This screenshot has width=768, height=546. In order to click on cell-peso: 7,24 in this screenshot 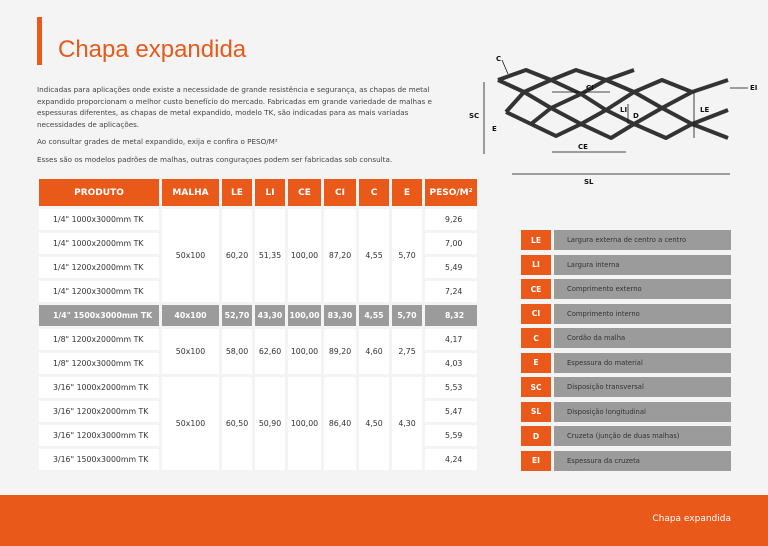, I will do `click(451, 291)`.